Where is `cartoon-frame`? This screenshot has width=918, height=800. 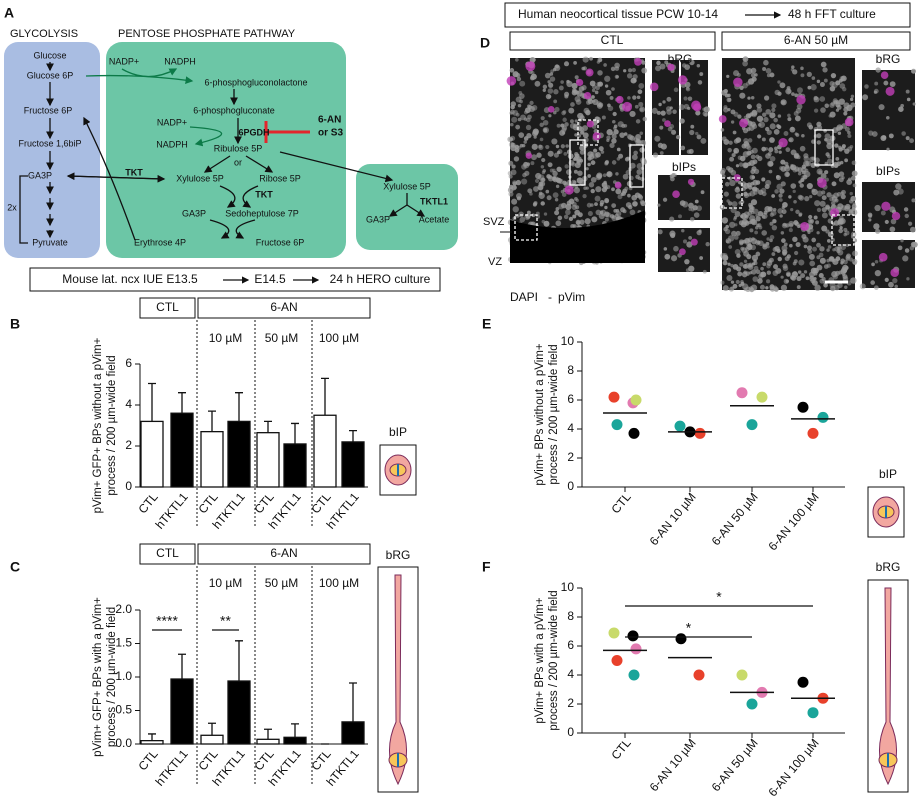
cartoon-frame is located at coordinates (886, 512).